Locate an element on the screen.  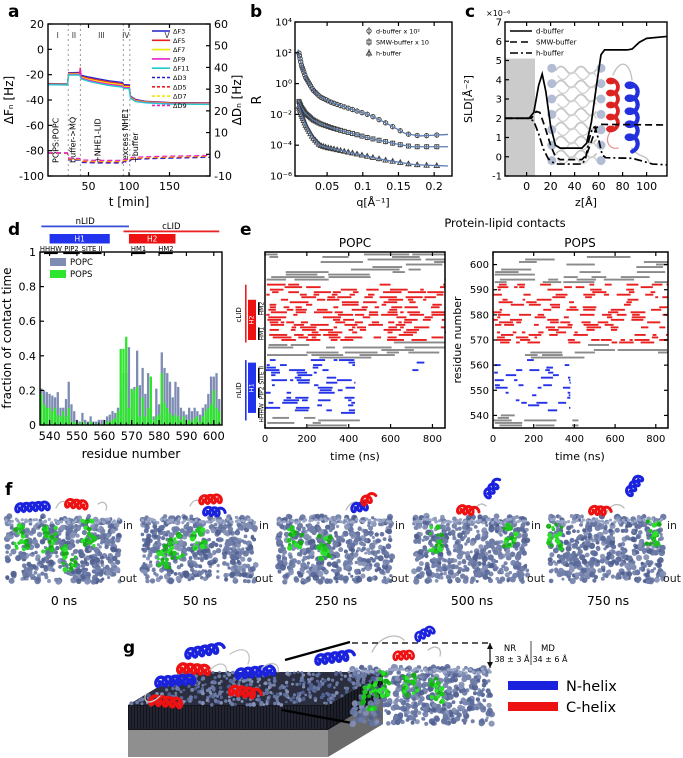
region-label: II is located at coordinates (74, 35).